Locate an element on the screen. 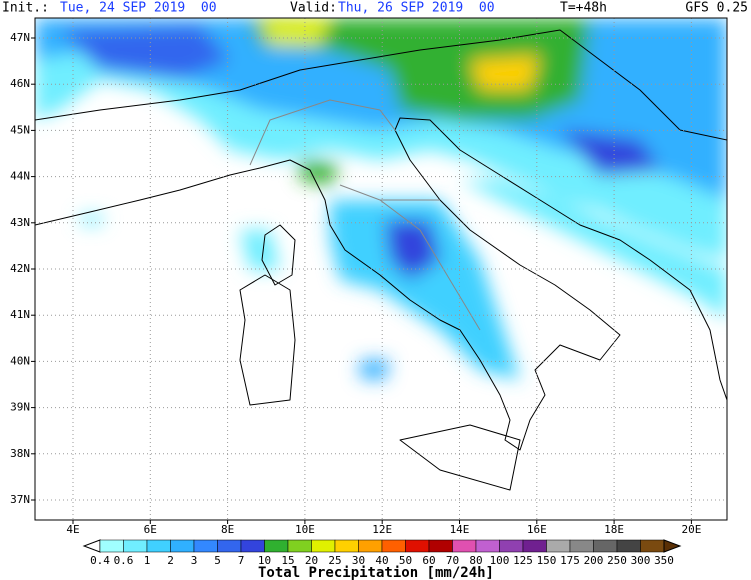 Image resolution: width=751 pixels, height=580 pixels. valid-label: Valid: is located at coordinates (313, 8).